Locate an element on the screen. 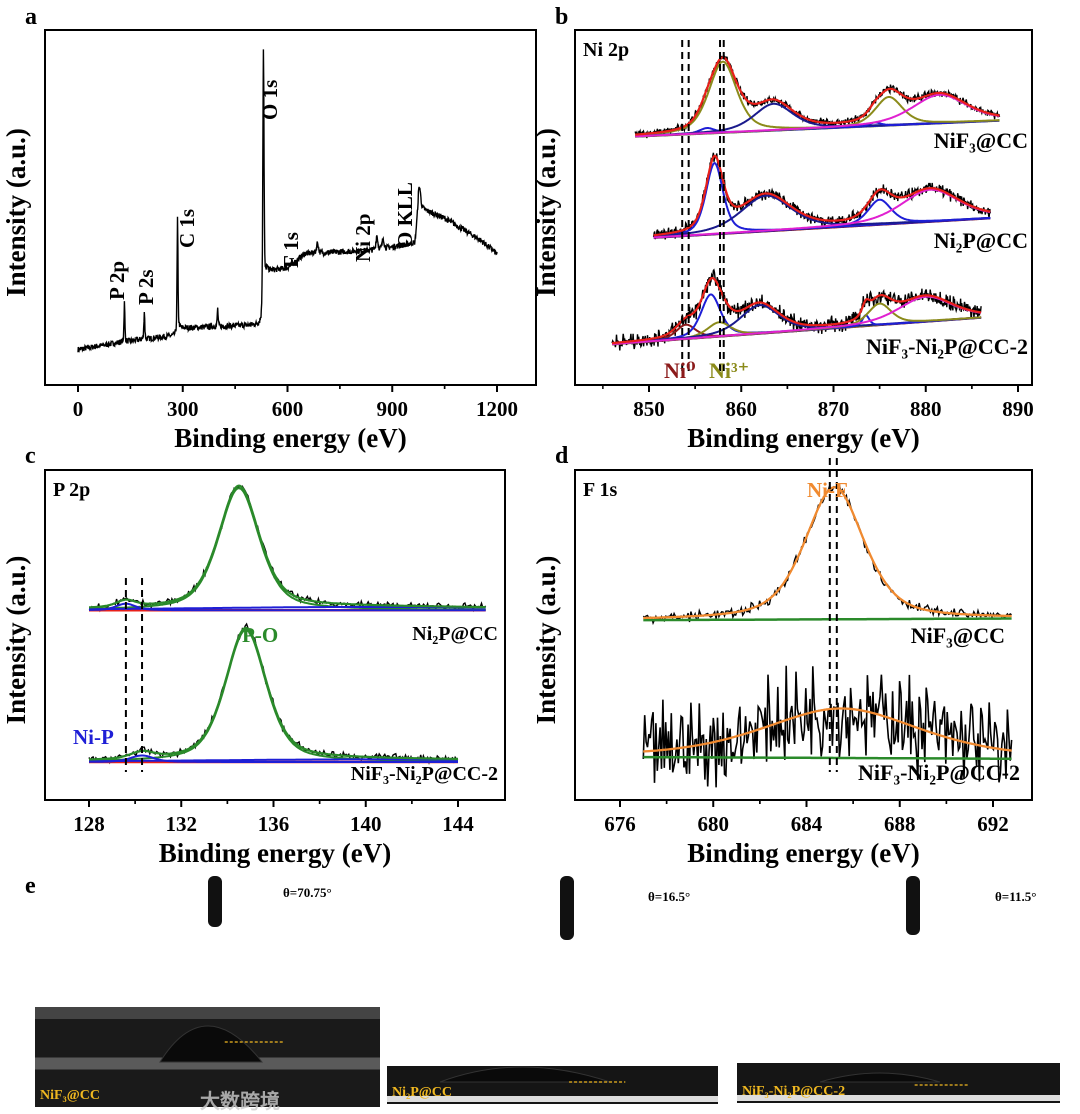 The height and width of the screenshot is (1114, 1080). x-tick-label: 688 is located at coordinates (900, 824).